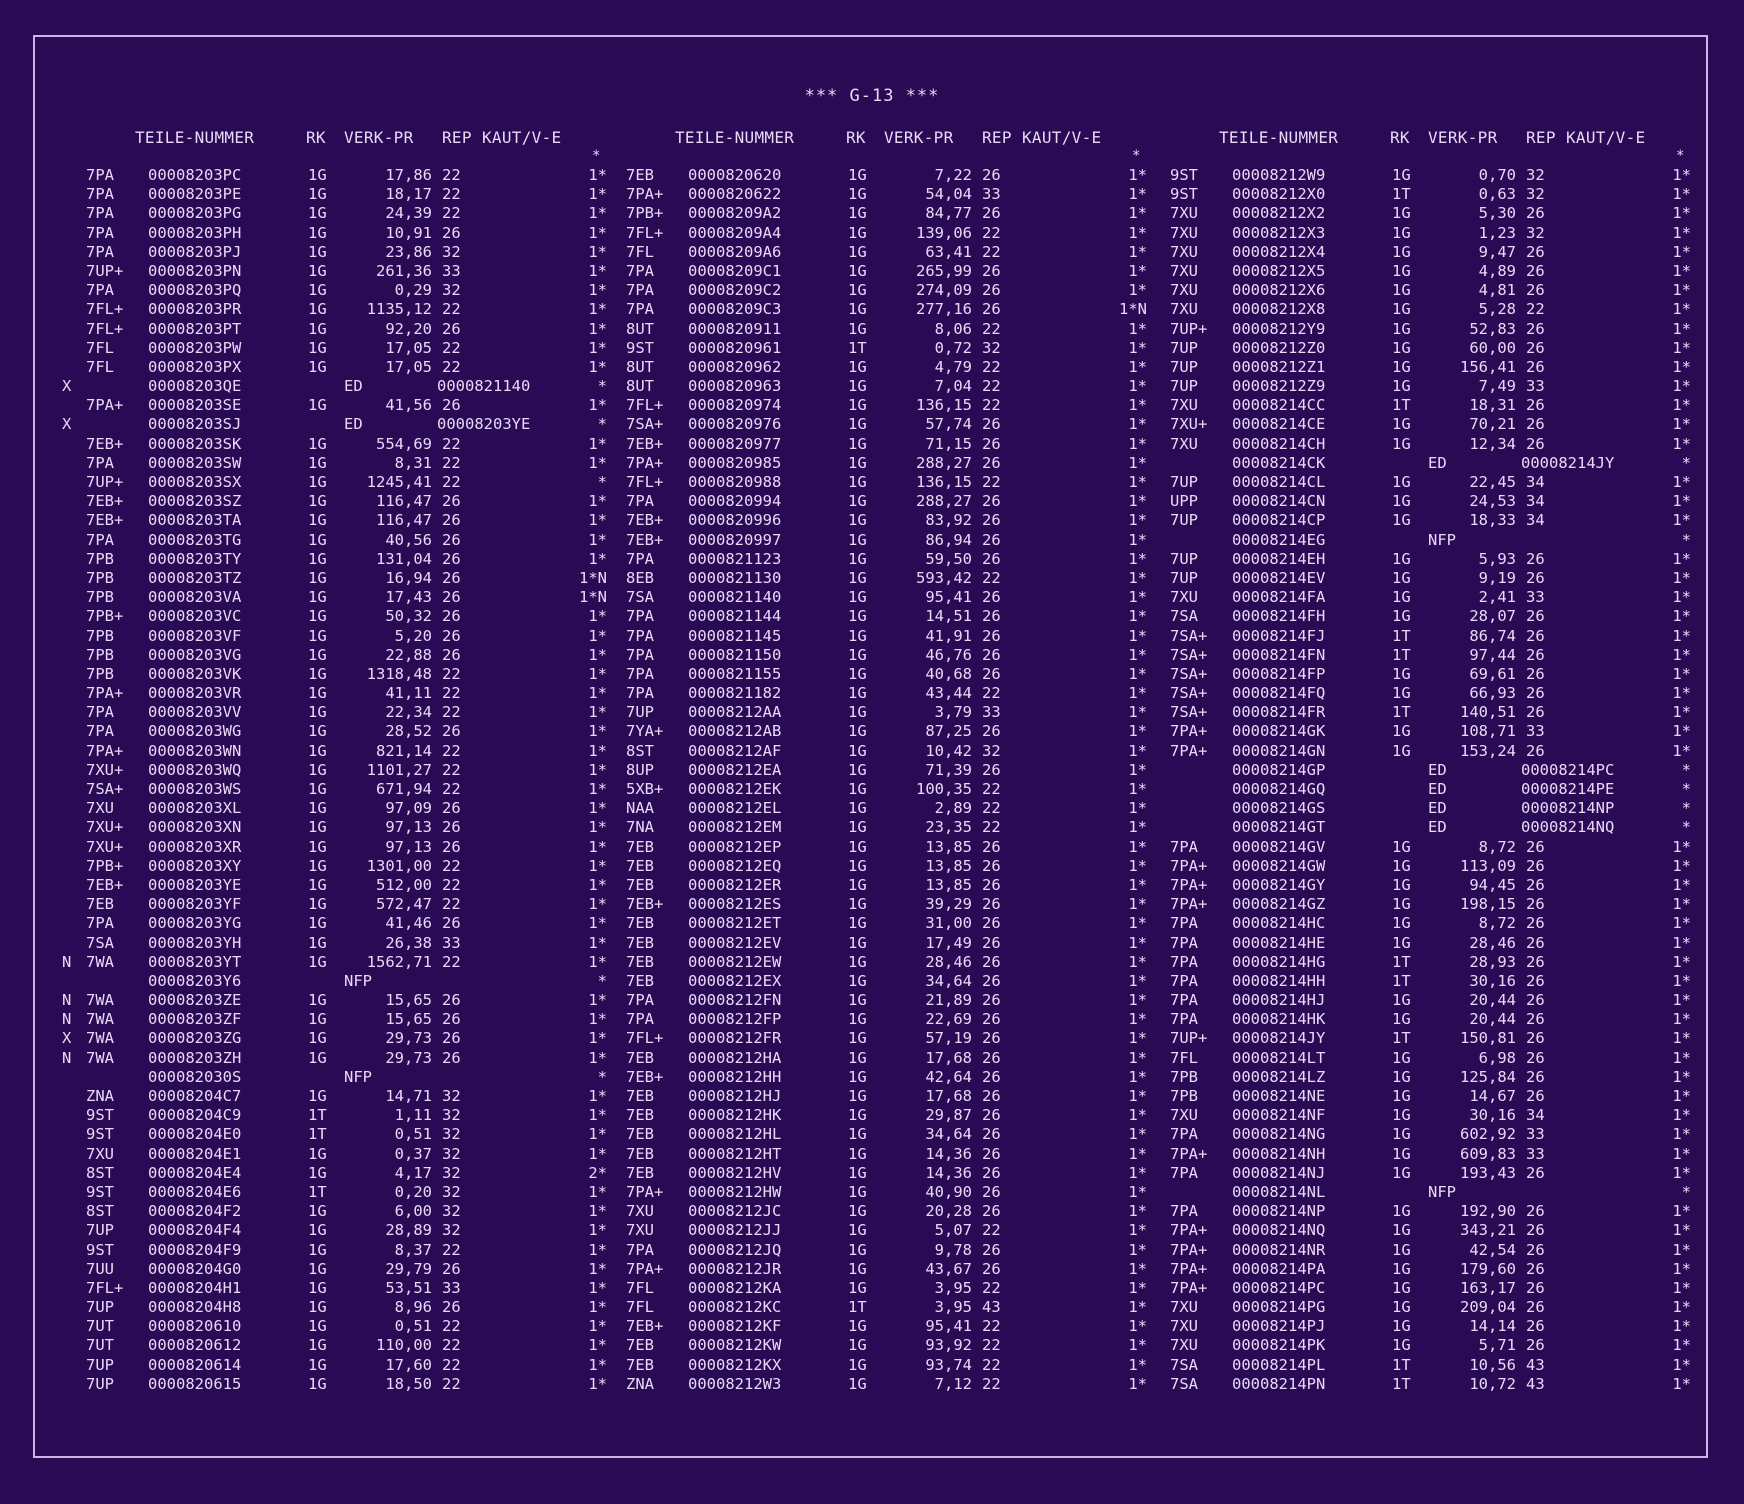  I want to click on cell-code: 7PB+, so click(105, 865).